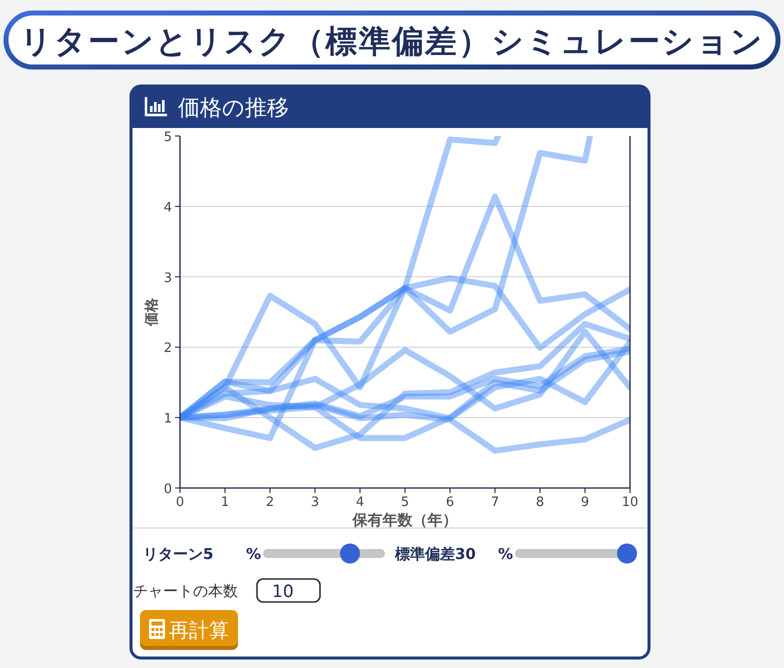  I want to click on x-tick-label: 8, so click(540, 502).